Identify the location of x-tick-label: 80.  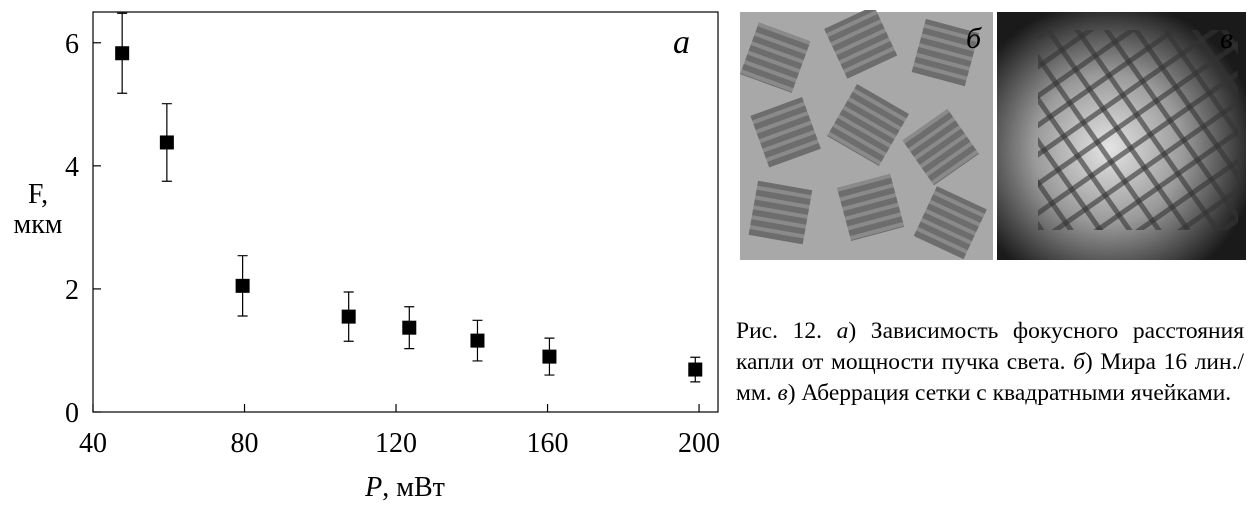
(245, 443).